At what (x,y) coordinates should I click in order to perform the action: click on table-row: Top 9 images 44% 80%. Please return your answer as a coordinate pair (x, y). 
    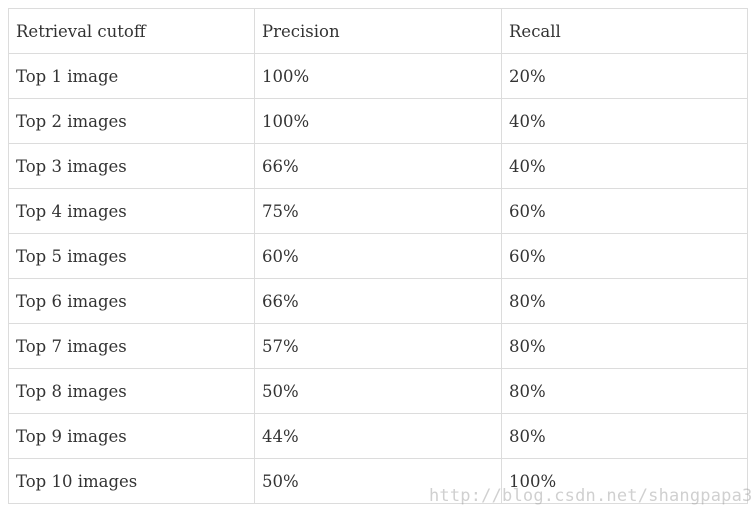
    Looking at the image, I should click on (378, 436).